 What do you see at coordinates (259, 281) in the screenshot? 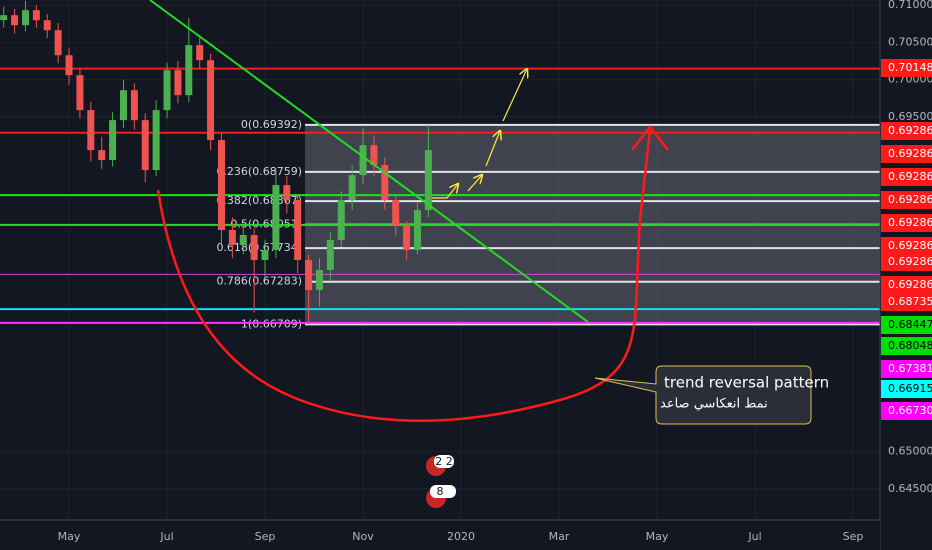
I see `fib-label: 0.786(0.67283)` at bounding box center [259, 281].